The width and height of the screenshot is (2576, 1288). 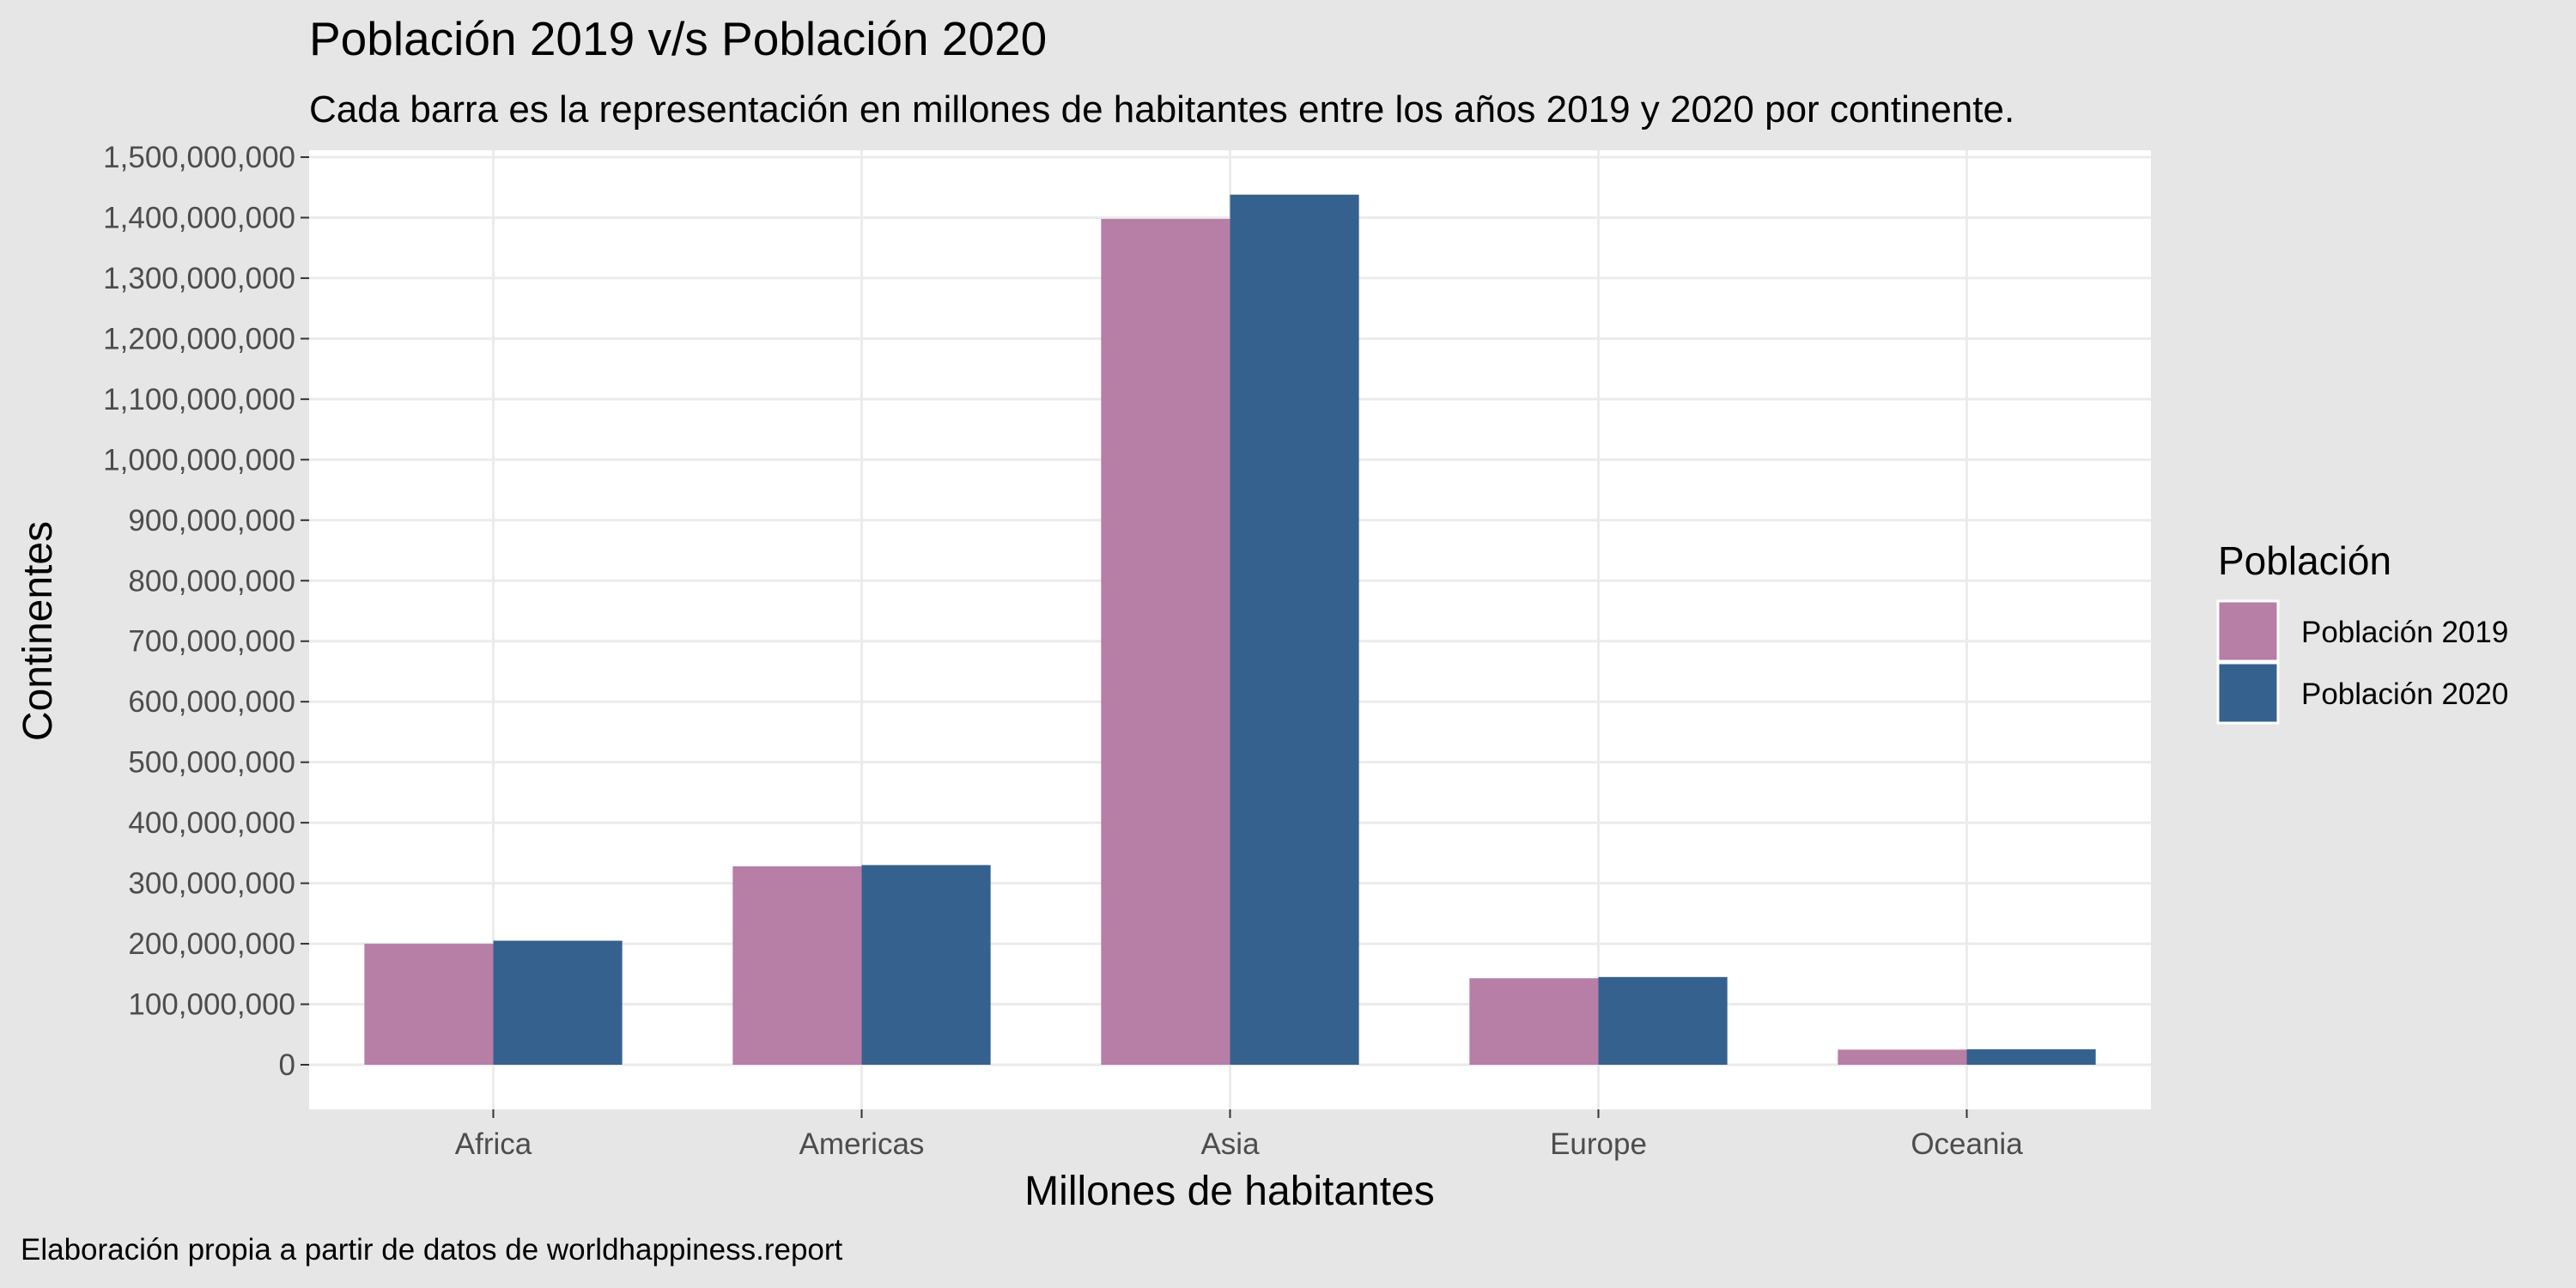 I want to click on y-tick-label: 700,000,000, so click(x=212, y=642).